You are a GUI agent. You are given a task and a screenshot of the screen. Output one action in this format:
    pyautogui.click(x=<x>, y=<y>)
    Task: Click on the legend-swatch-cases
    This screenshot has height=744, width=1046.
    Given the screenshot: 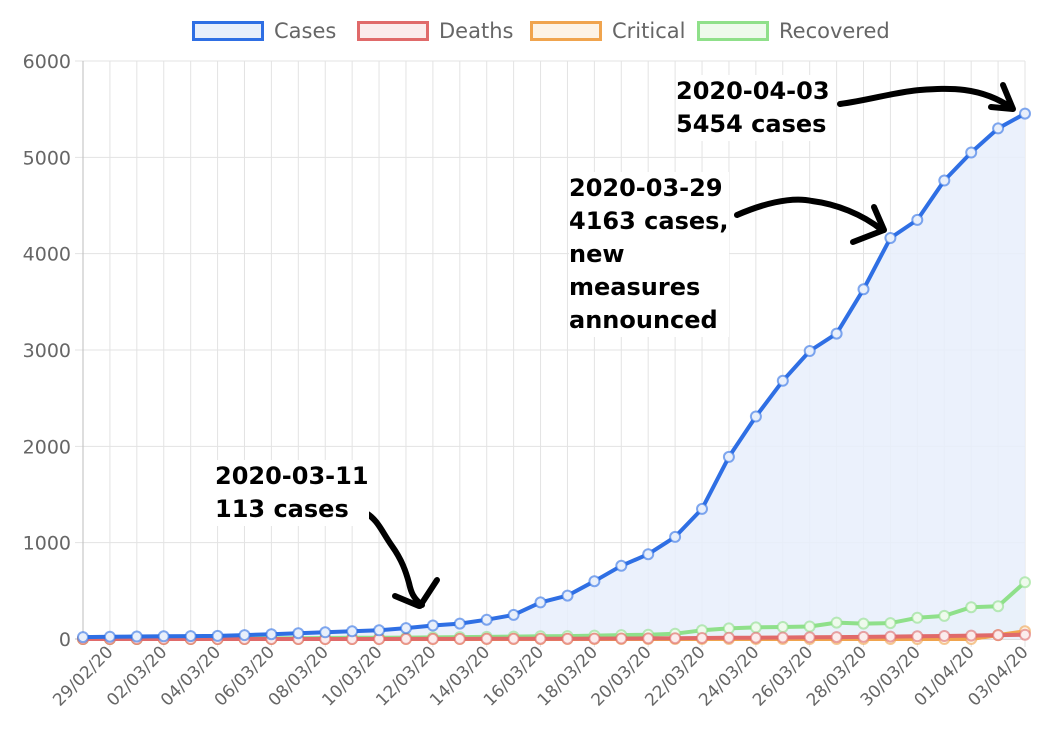 What is the action you would take?
    pyautogui.click(x=228, y=31)
    